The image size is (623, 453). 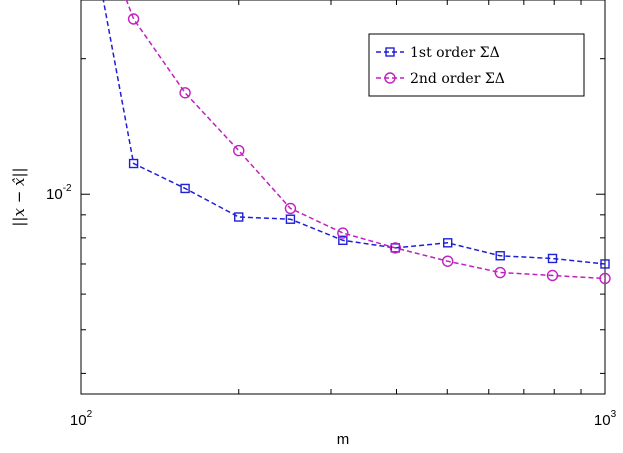 What do you see at coordinates (605, 419) in the screenshot?
I see `x-tick-label: 10³` at bounding box center [605, 419].